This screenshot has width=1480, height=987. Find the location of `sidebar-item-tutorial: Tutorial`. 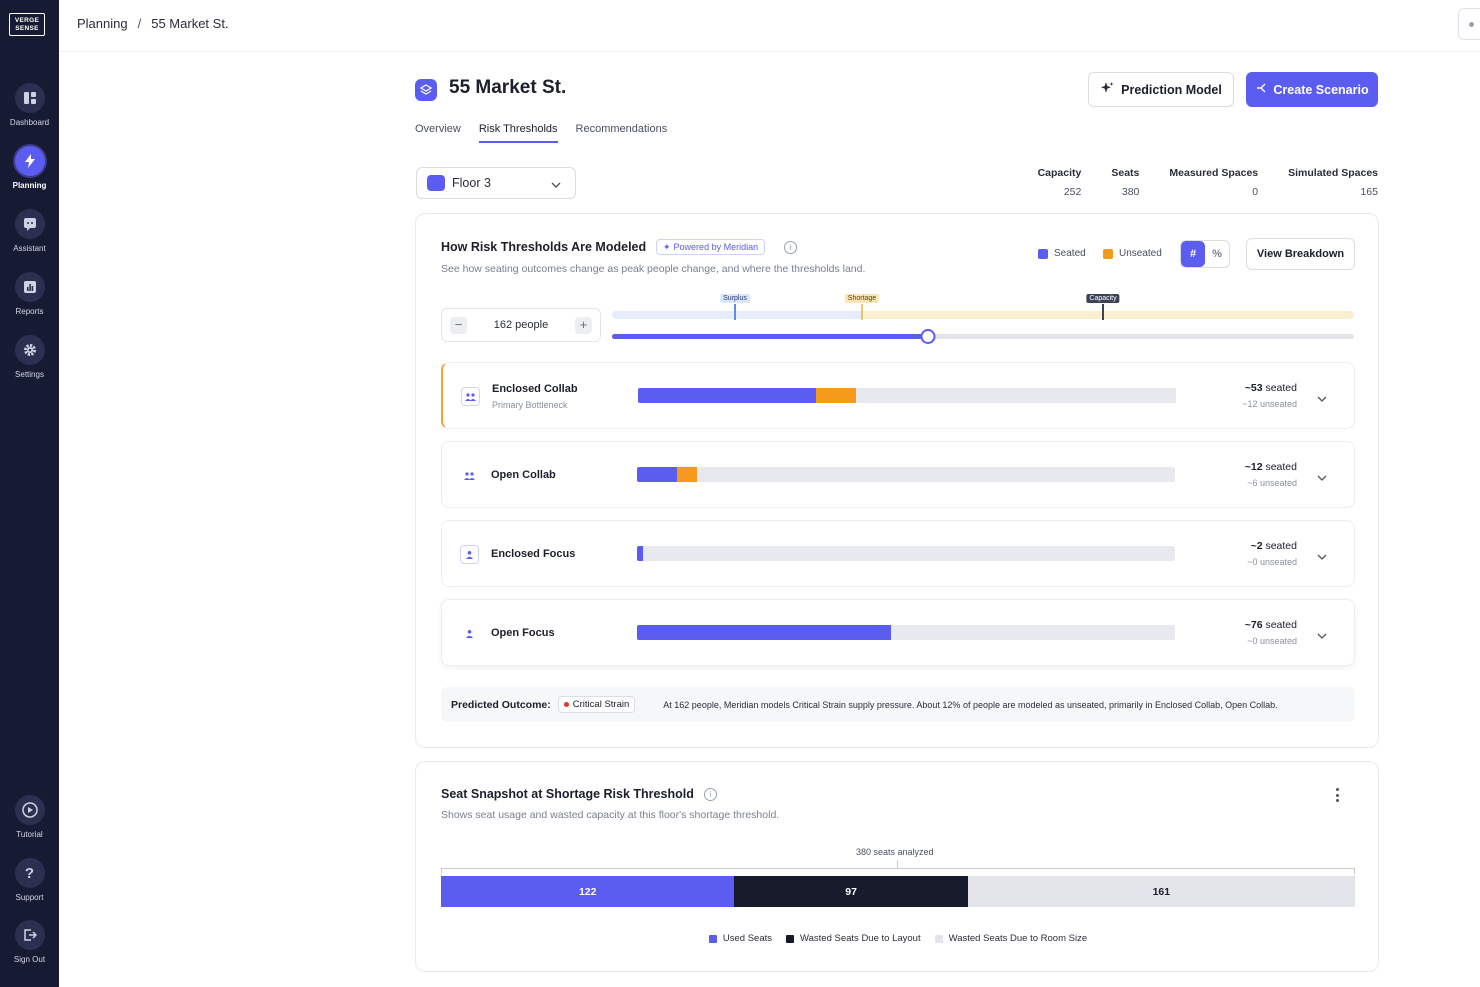

sidebar-item-tutorial: Tutorial is located at coordinates (29, 817).